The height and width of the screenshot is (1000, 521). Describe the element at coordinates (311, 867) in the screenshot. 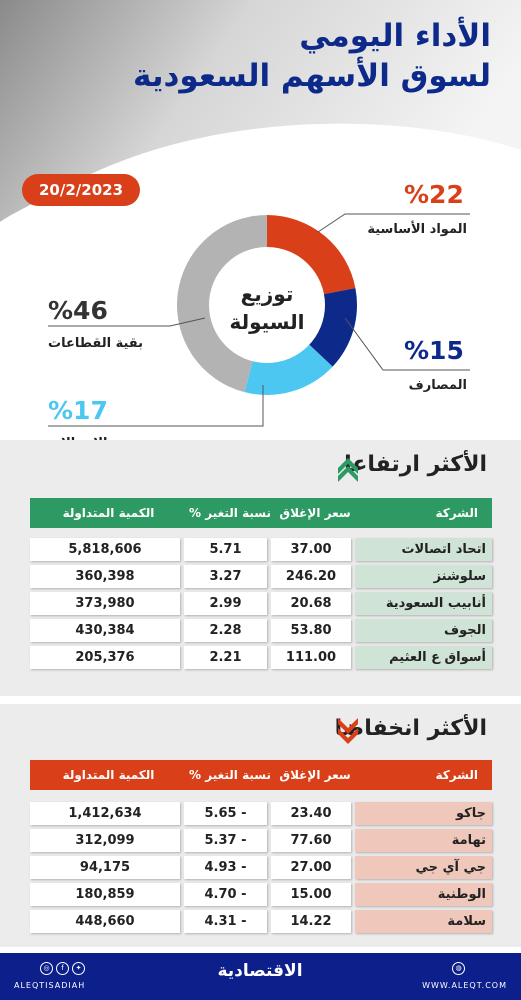

I see `cell-close: 27.00` at that location.